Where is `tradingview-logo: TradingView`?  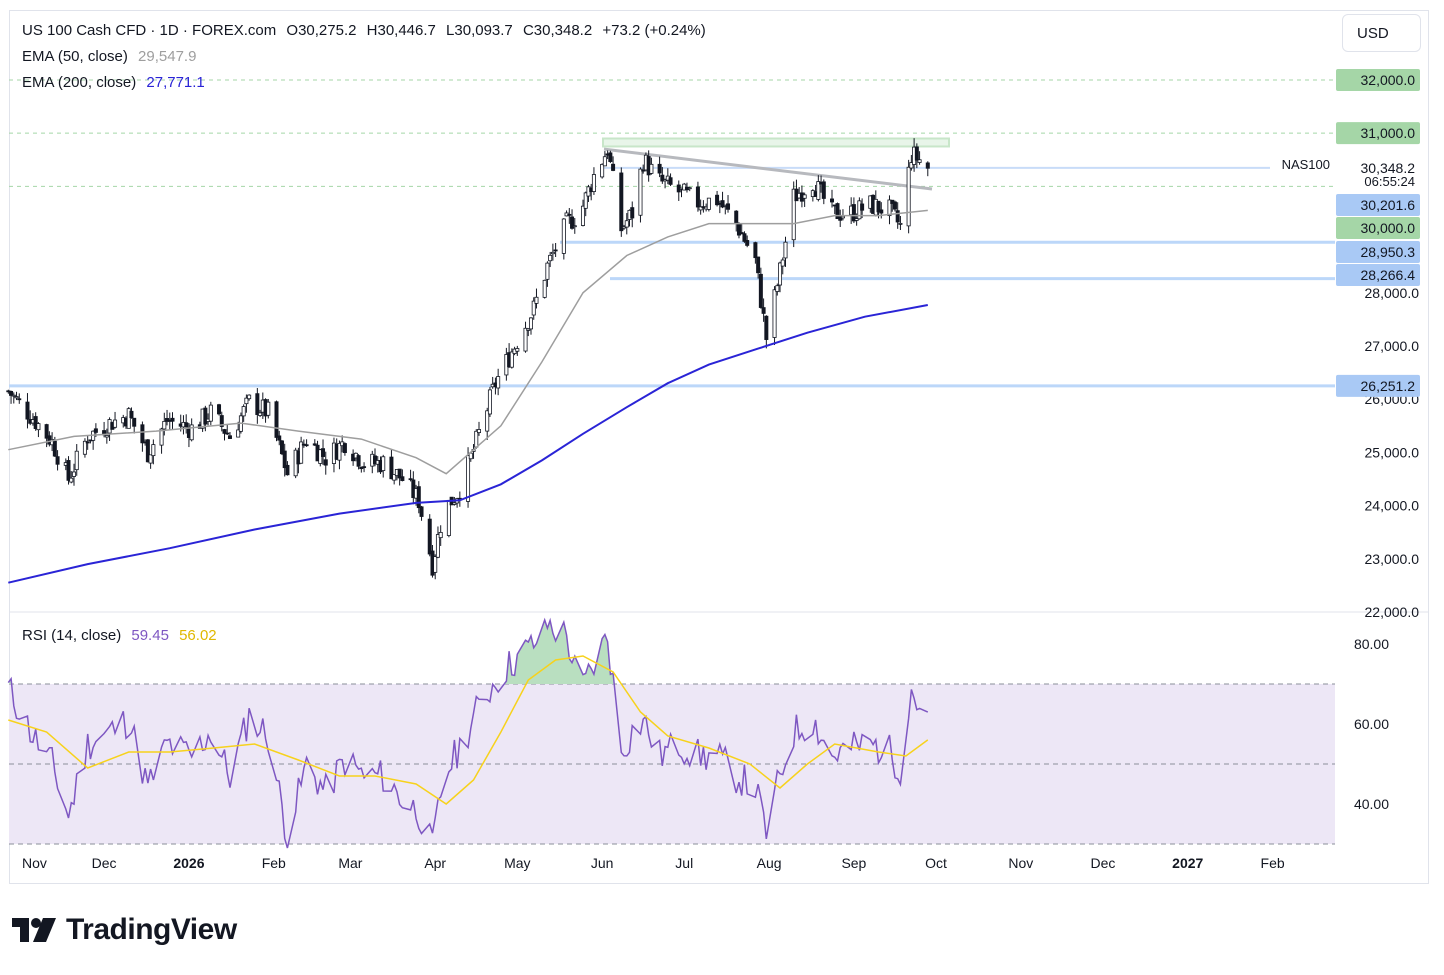
tradingview-logo: TradingView is located at coordinates (124, 930).